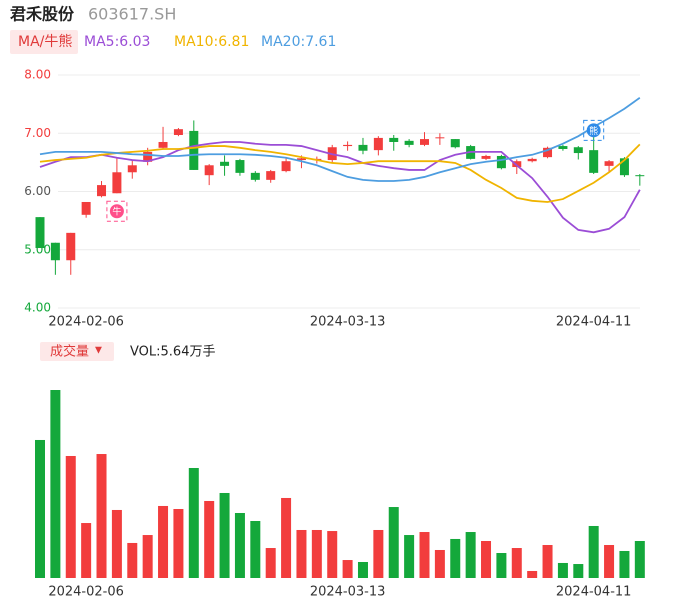 The width and height of the screenshot is (686, 610). Describe the element at coordinates (98, 351) in the screenshot. I see `volume-arrow: ▼` at that location.